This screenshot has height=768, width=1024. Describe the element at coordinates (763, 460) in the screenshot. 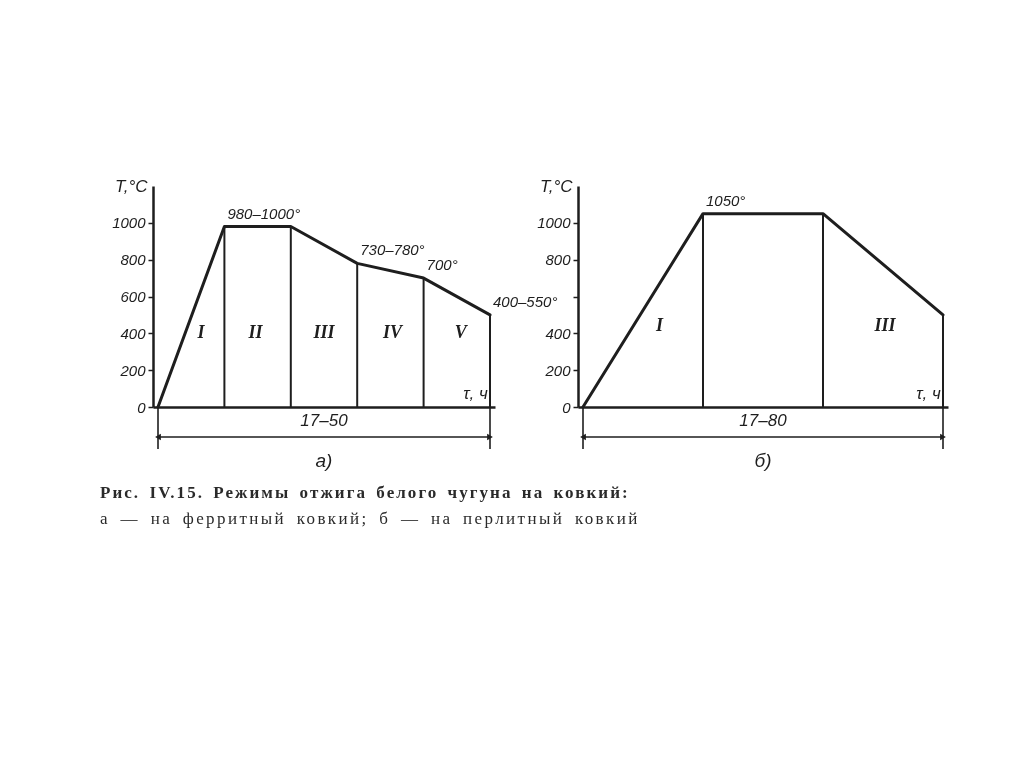

I see `text: б)` at that location.